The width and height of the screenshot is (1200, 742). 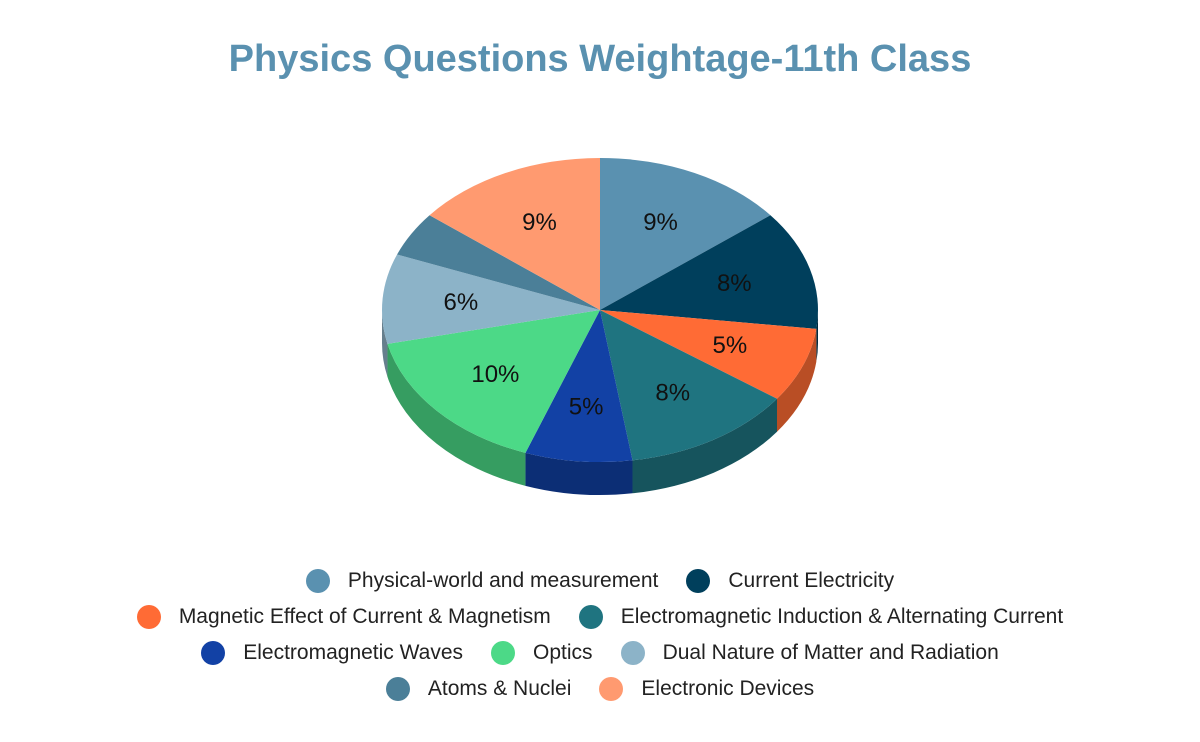 What do you see at coordinates (579, 386) in the screenshot?
I see `pie-slice-electromagnetic-waves` at bounding box center [579, 386].